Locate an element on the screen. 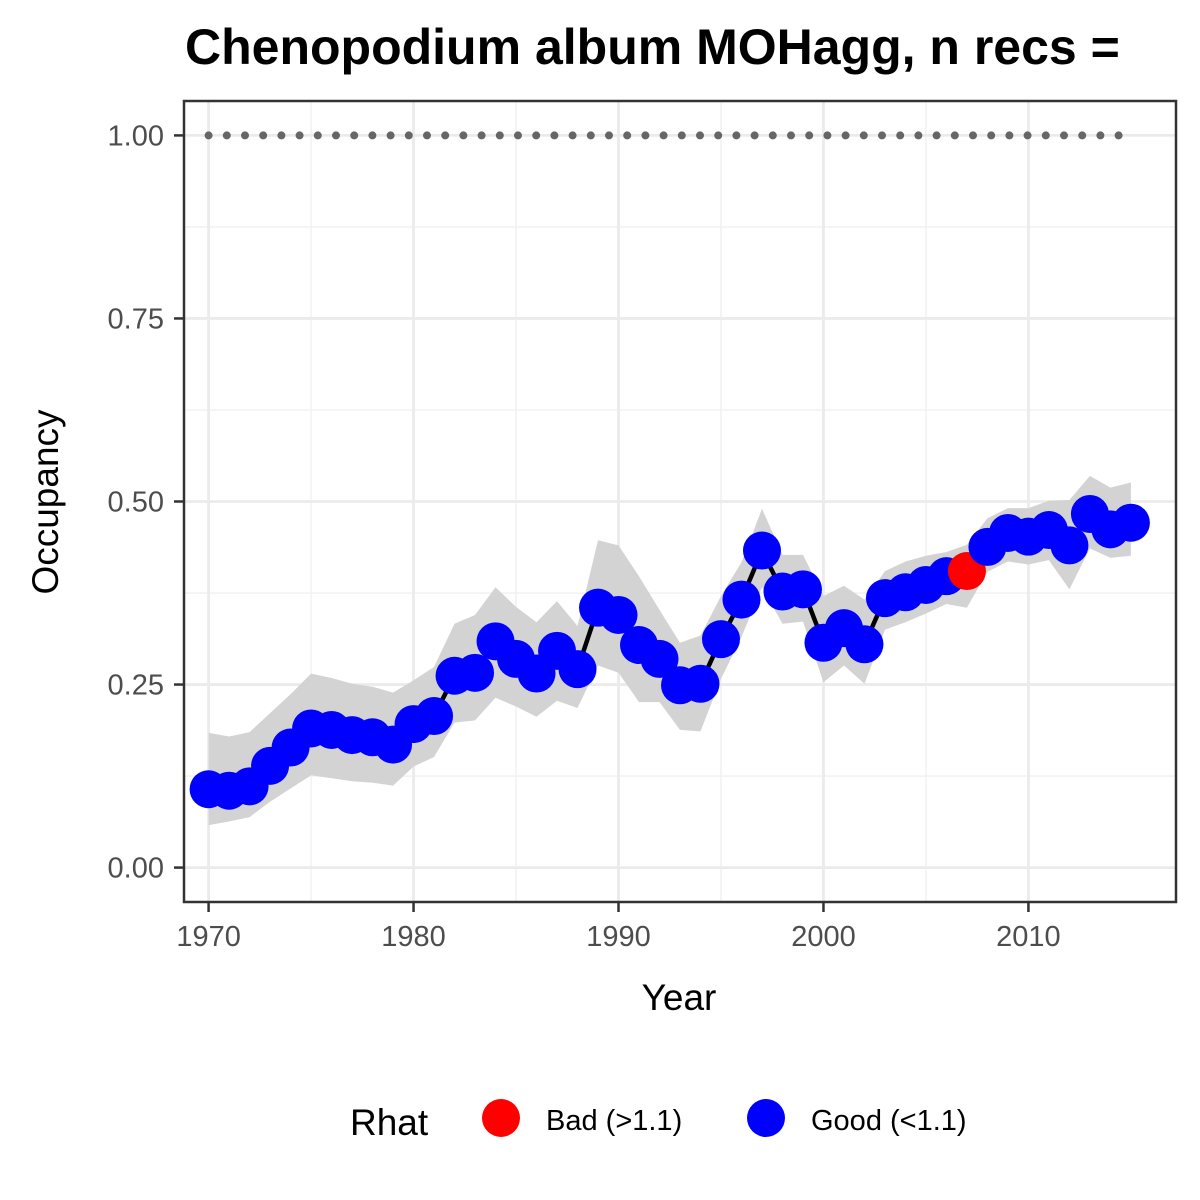  legend-key-bad is located at coordinates (501, 1118).